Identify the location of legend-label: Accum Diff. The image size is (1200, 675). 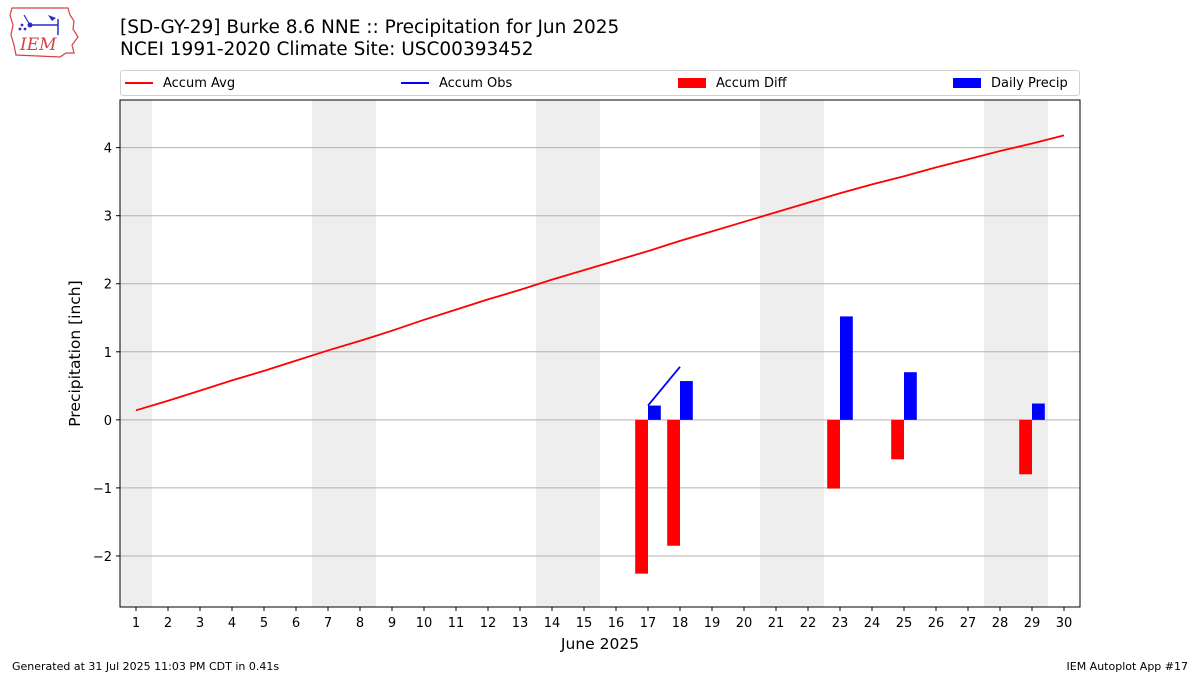
(751, 83).